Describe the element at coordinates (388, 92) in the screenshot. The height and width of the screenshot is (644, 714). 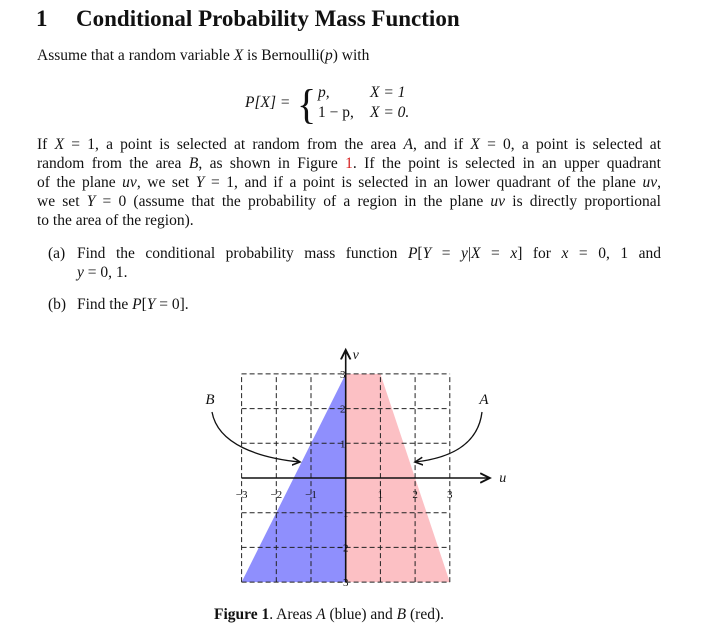
I see `case-1-condition: X = 1` at that location.